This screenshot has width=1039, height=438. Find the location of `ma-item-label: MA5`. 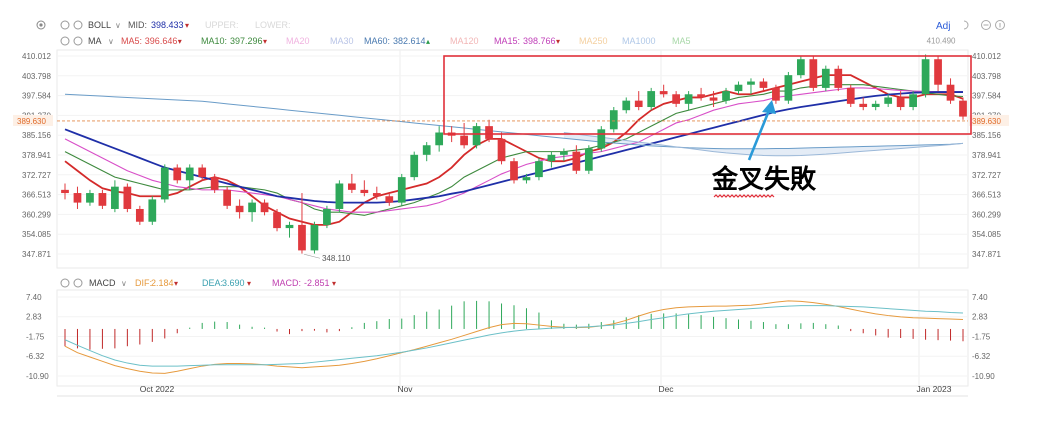

ma-item-label: MA5 is located at coordinates (681, 41).